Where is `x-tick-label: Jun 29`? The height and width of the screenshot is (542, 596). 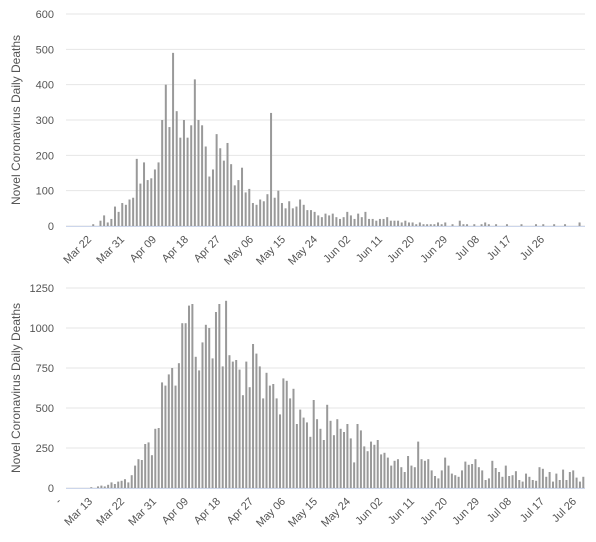 x-tick-label: Jun 29 is located at coordinates (466, 512).